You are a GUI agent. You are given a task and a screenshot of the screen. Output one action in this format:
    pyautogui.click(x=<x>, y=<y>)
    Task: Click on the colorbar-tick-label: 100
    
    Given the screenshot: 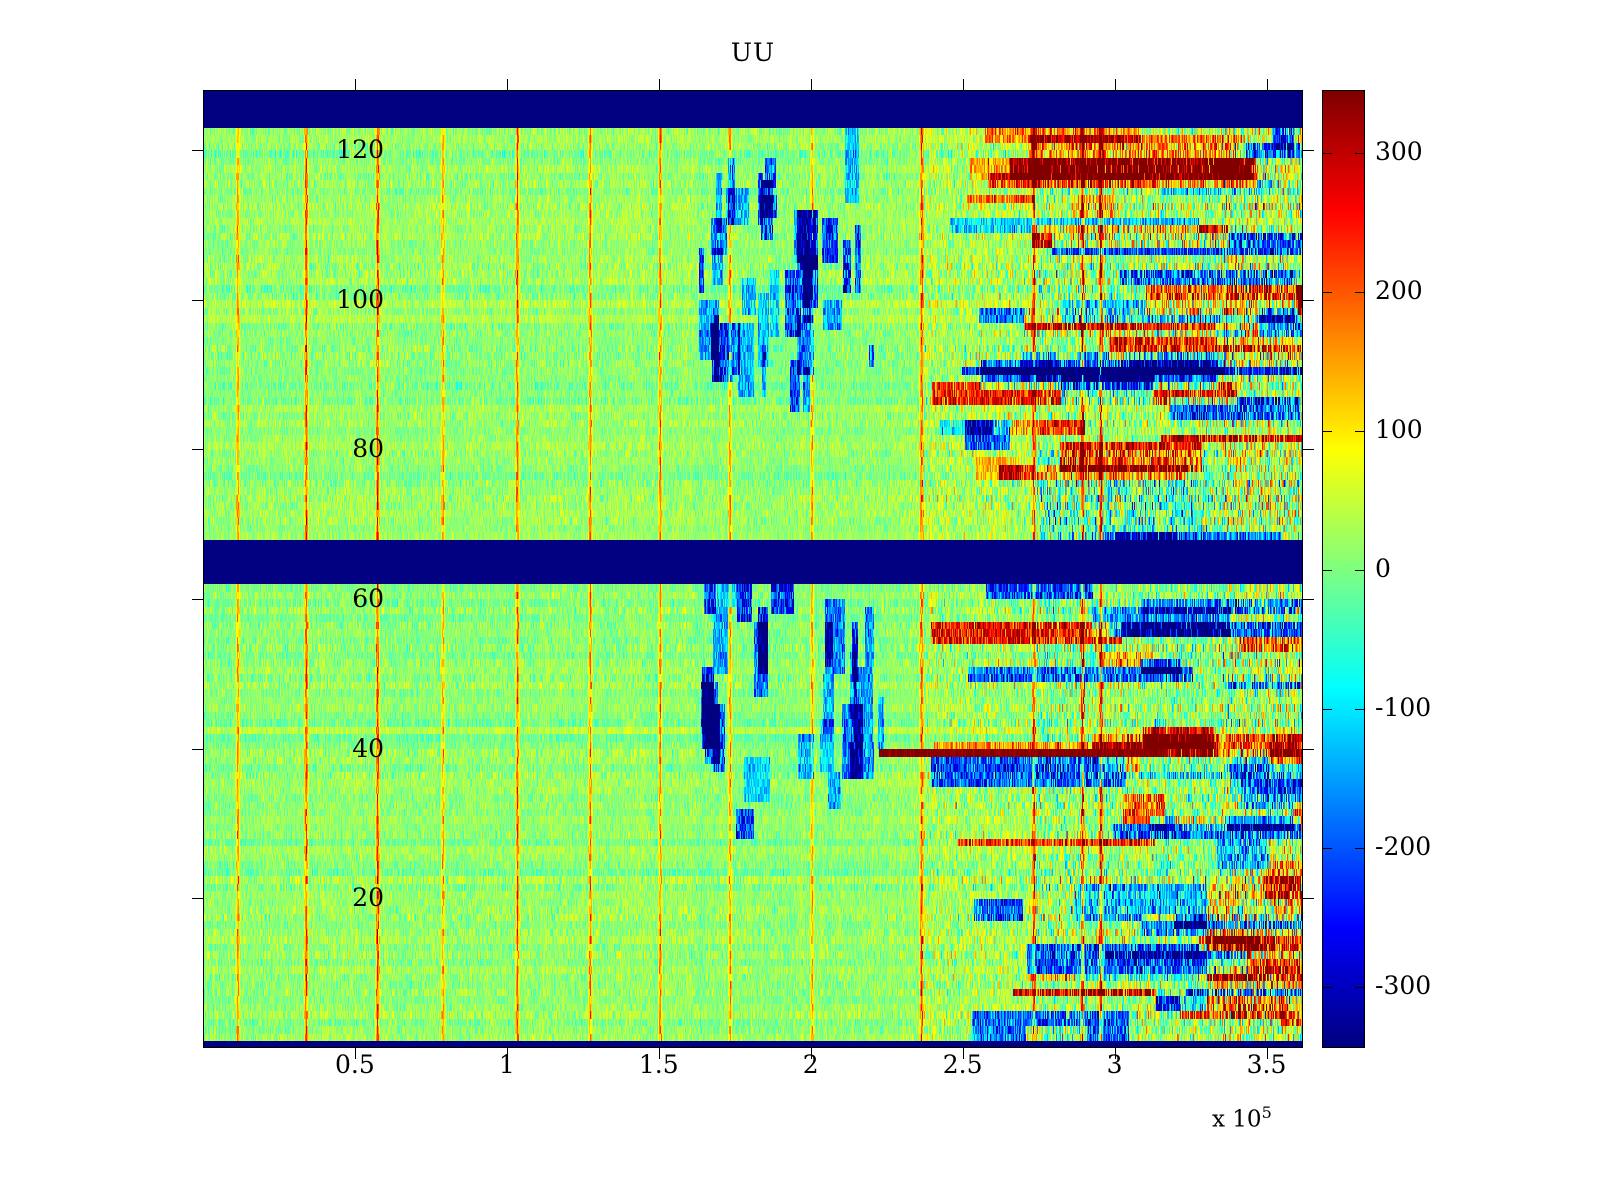 What is the action you would take?
    pyautogui.click(x=1399, y=430)
    